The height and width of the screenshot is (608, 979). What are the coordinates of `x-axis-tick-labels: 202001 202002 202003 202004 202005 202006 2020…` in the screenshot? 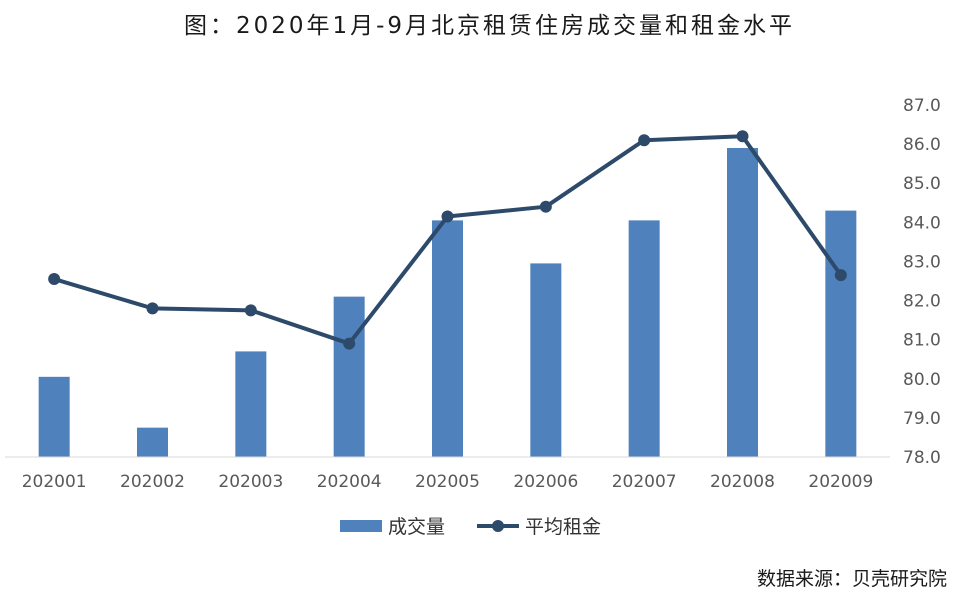 It's located at (448, 482).